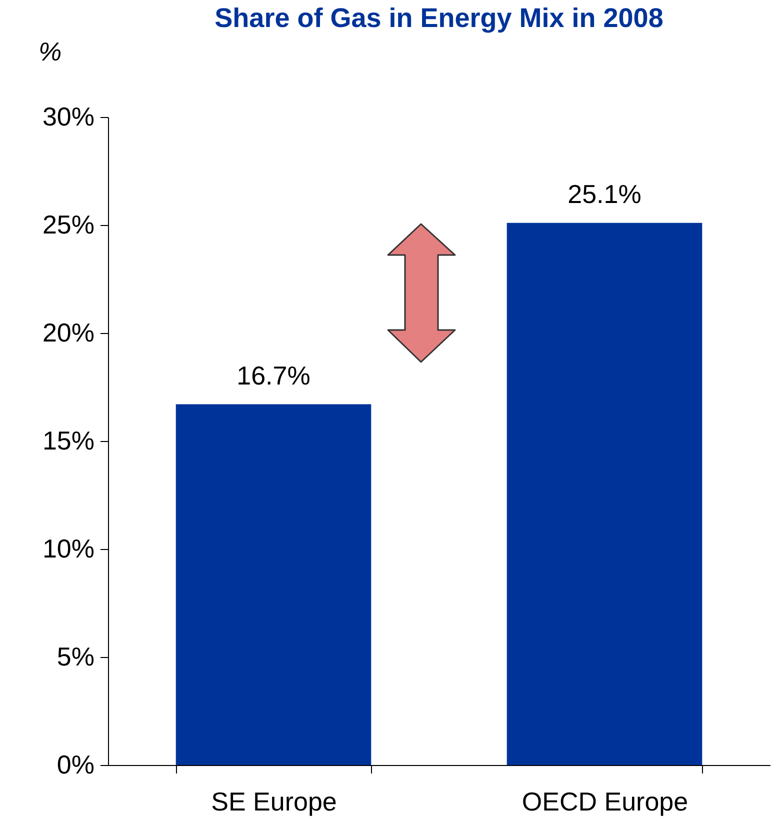 The image size is (778, 832). Describe the element at coordinates (274, 801) in the screenshot. I see `x-tick-label: SE Europe` at that location.